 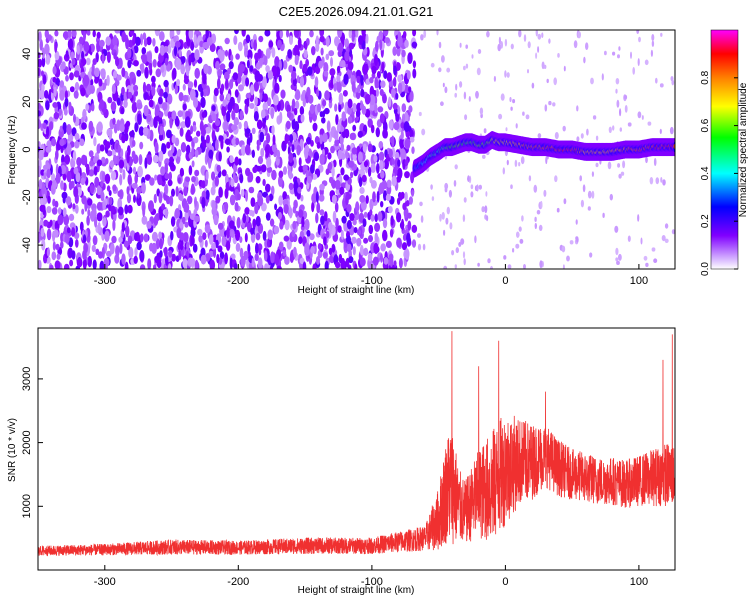 I want to click on x-tick-label: 0, so click(x=505, y=582).